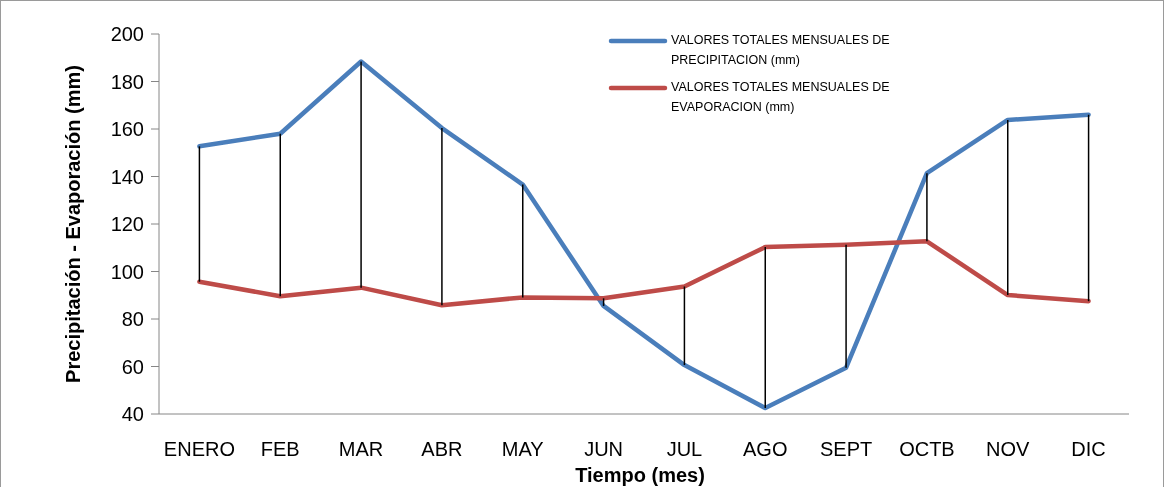 The image size is (1164, 487). Describe the element at coordinates (127, 129) in the screenshot. I see `y-tick-label: 160` at that location.